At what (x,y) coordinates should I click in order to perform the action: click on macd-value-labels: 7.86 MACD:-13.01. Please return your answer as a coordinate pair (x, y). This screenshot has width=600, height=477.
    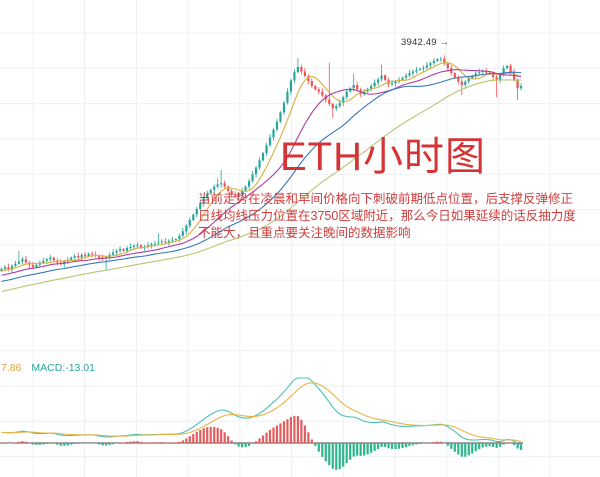
    Looking at the image, I should click on (48, 368).